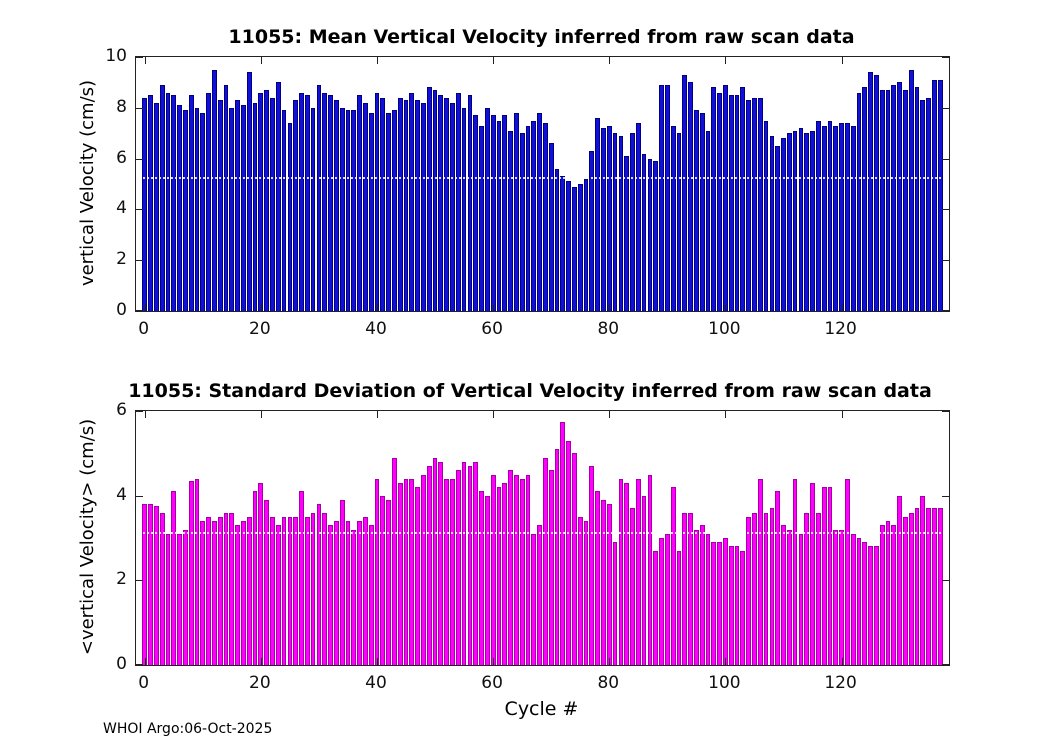 The width and height of the screenshot is (1050, 750). I want to click on y-axis-label: <vertical Velocity> (cm/s), so click(87, 537).